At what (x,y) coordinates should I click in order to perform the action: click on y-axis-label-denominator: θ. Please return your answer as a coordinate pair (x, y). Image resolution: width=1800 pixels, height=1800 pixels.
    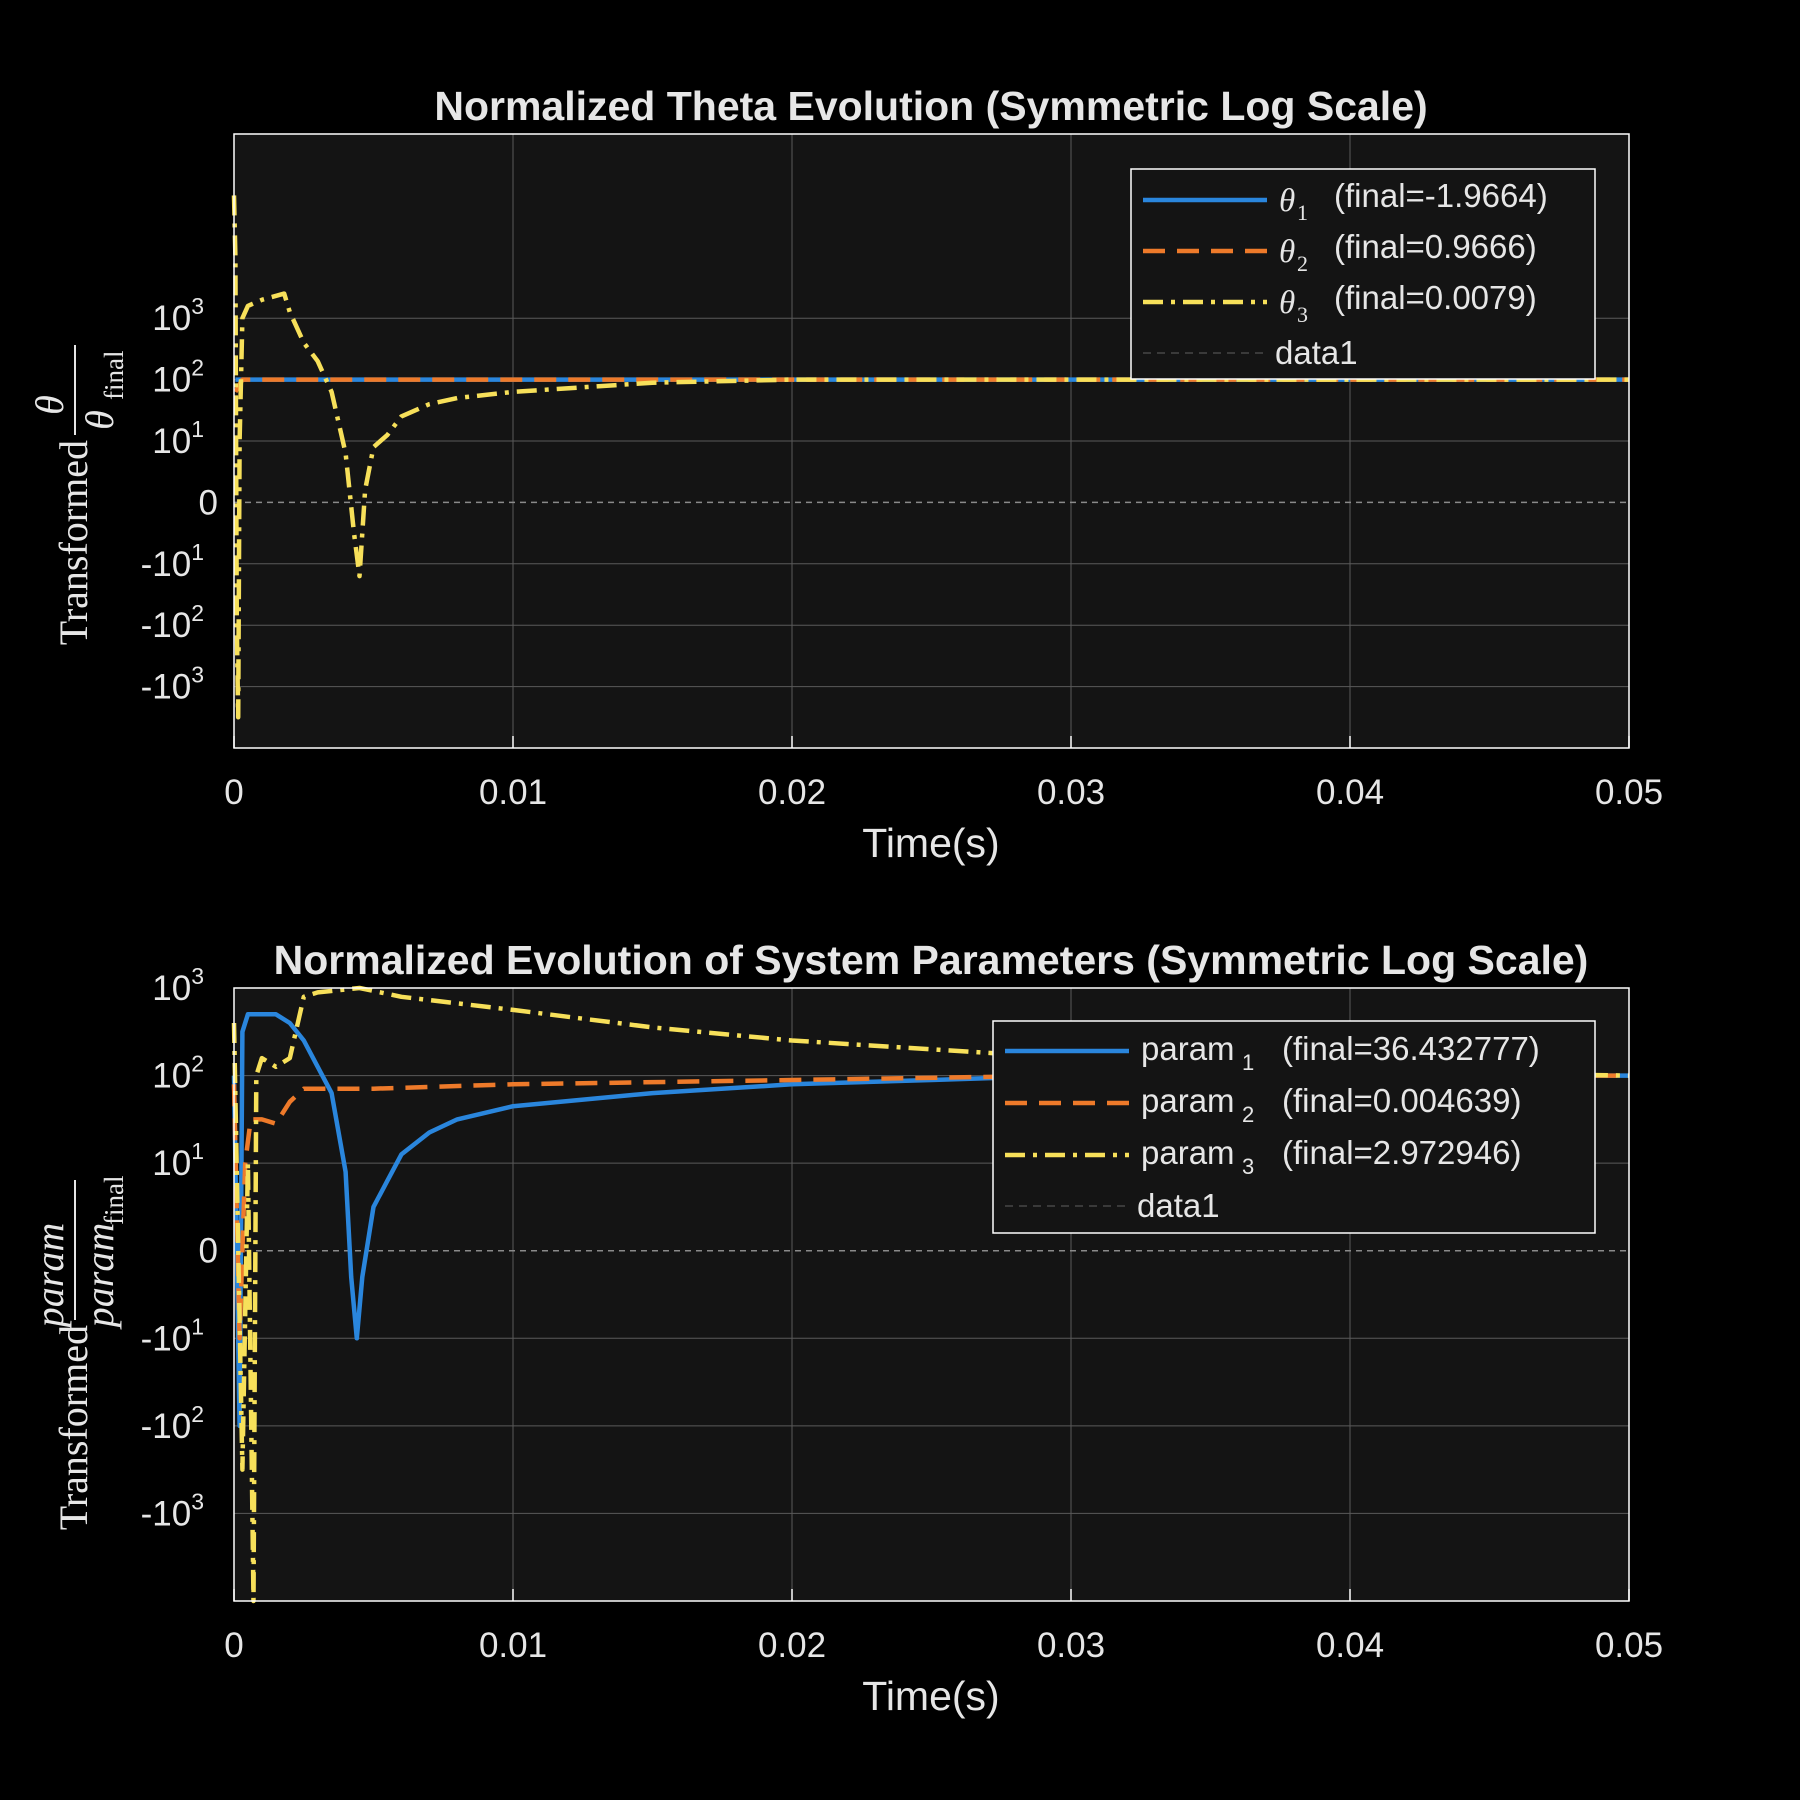
    Looking at the image, I should click on (99, 420).